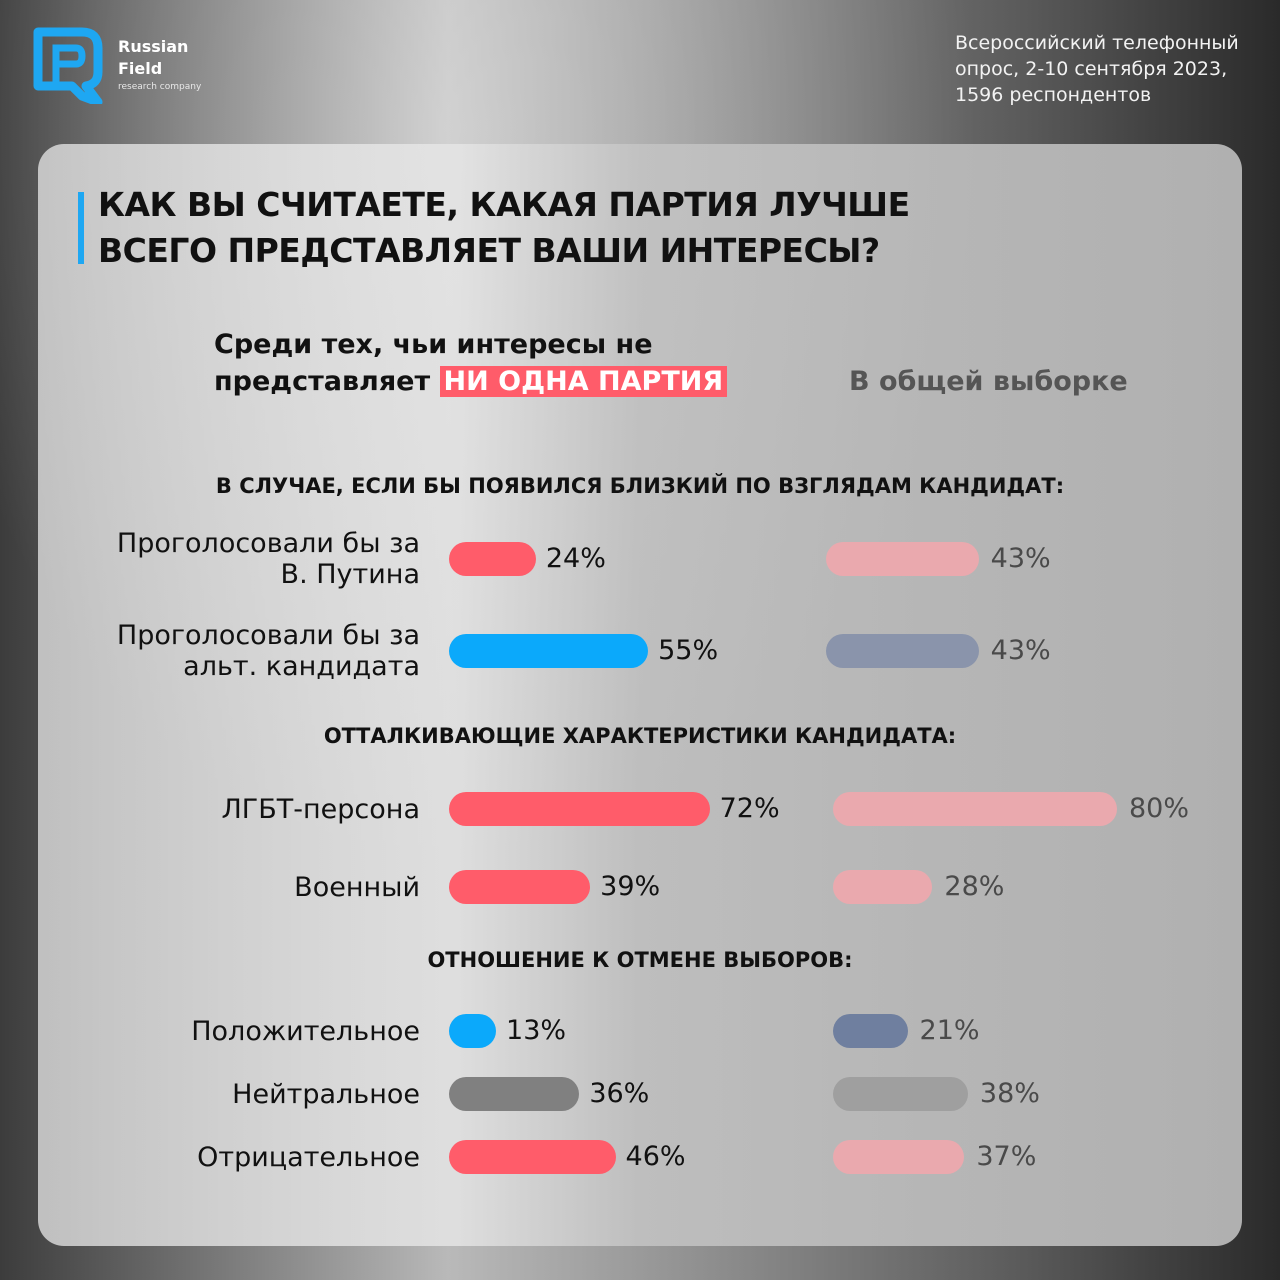 This screenshot has width=1280, height=1280. What do you see at coordinates (988, 381) in the screenshot?
I see `right-column-title: В общей выборке` at bounding box center [988, 381].